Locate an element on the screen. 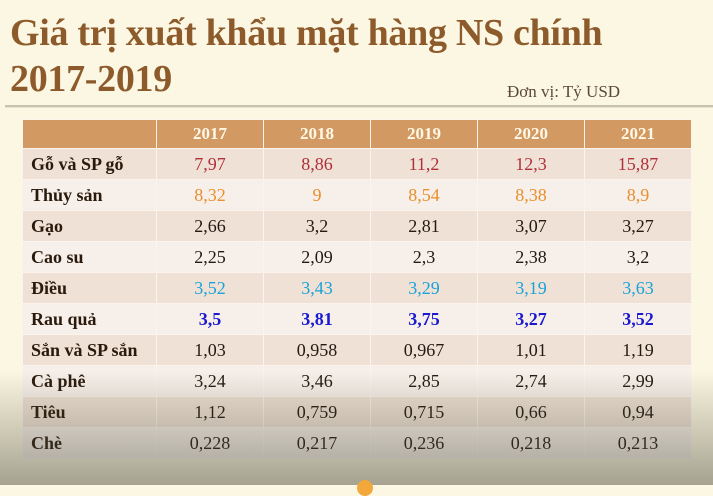 The image size is (713, 496). value-cell: 8,32 is located at coordinates (210, 195).